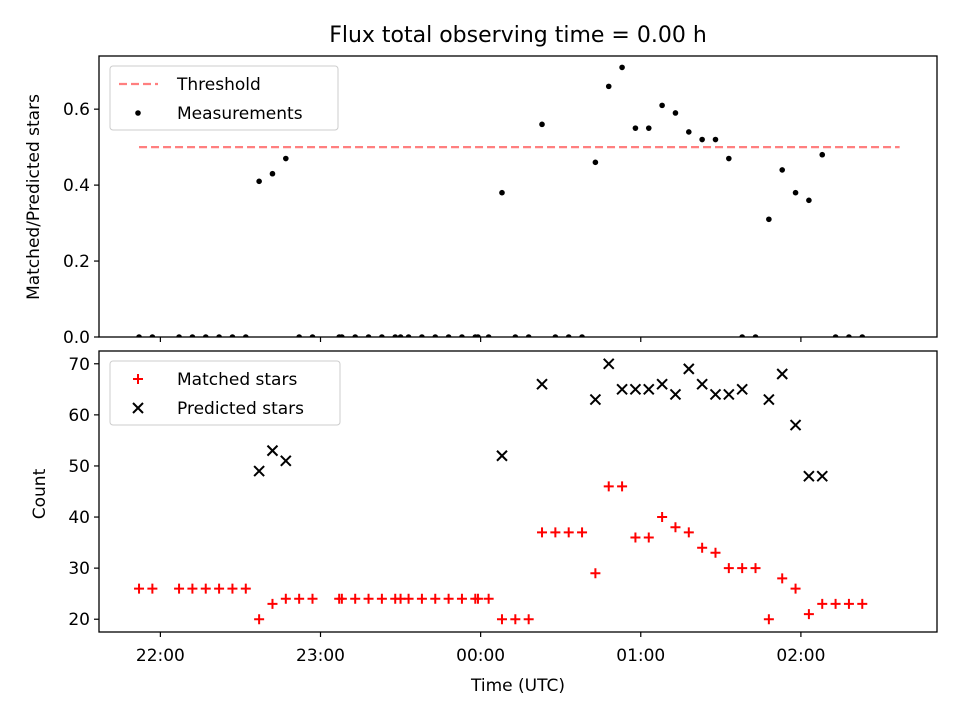  Describe the element at coordinates (640, 656) in the screenshot. I see `x-tick-label: 01:00` at that location.